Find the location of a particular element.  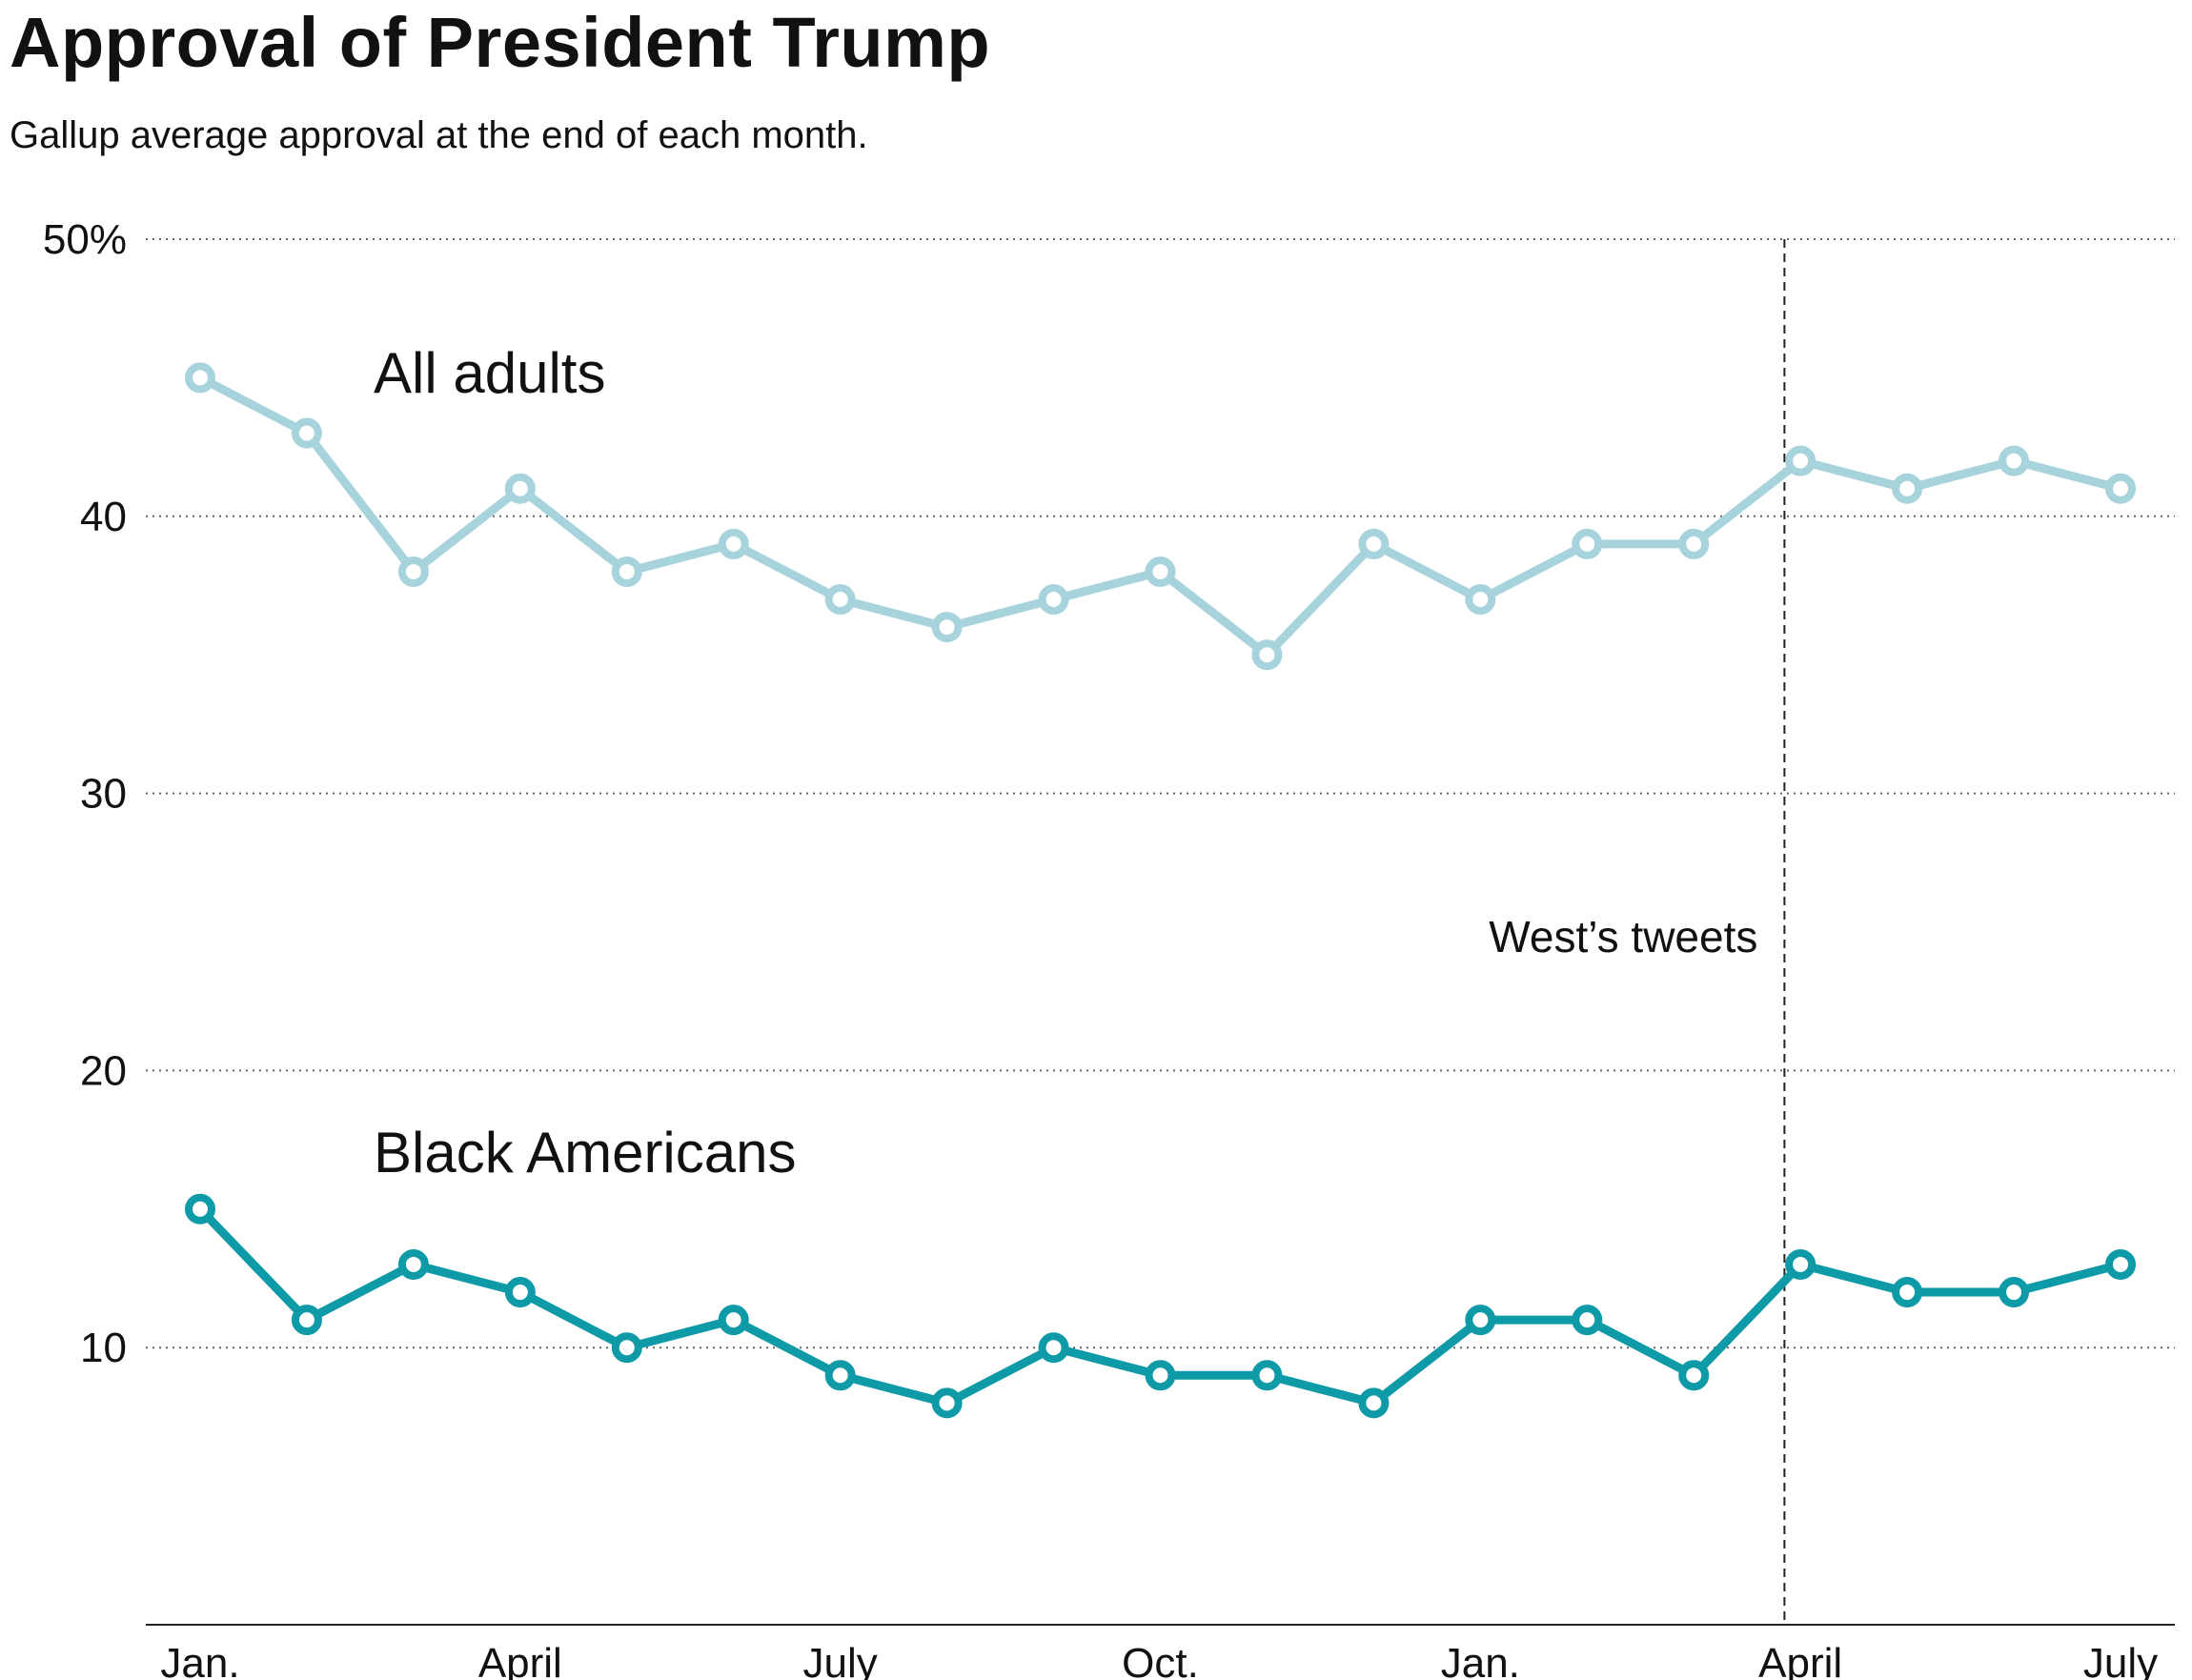

chart-title: Approval of President Trump is located at coordinates (500, 42).